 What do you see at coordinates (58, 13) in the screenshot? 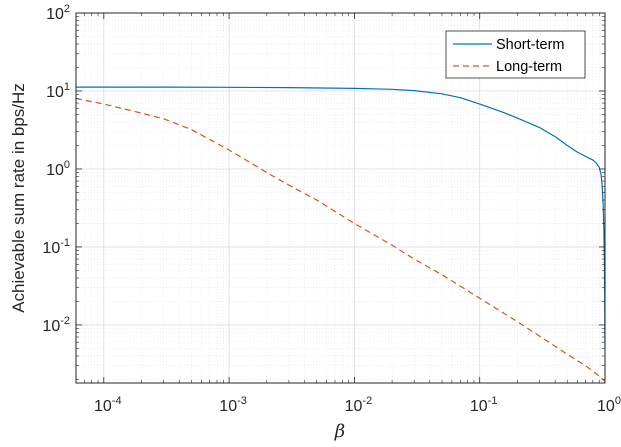
I see `y-tick-label: 10²` at bounding box center [58, 13].